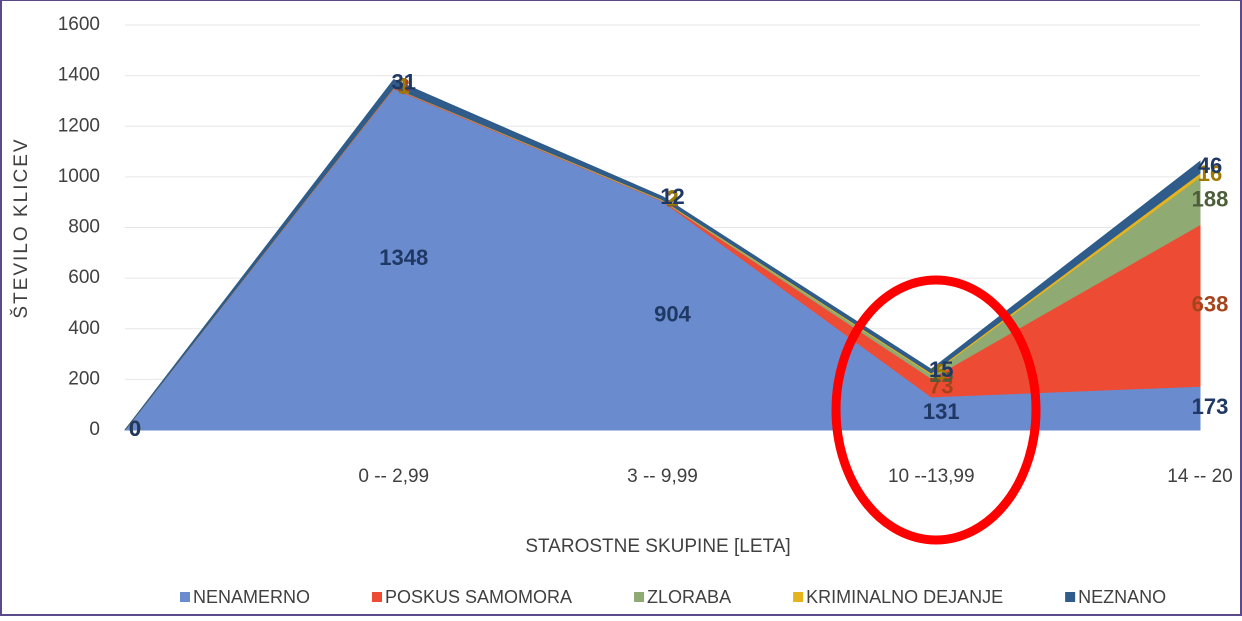  Describe the element at coordinates (79, 75) in the screenshot. I see `y-tick-label: 1400` at that location.